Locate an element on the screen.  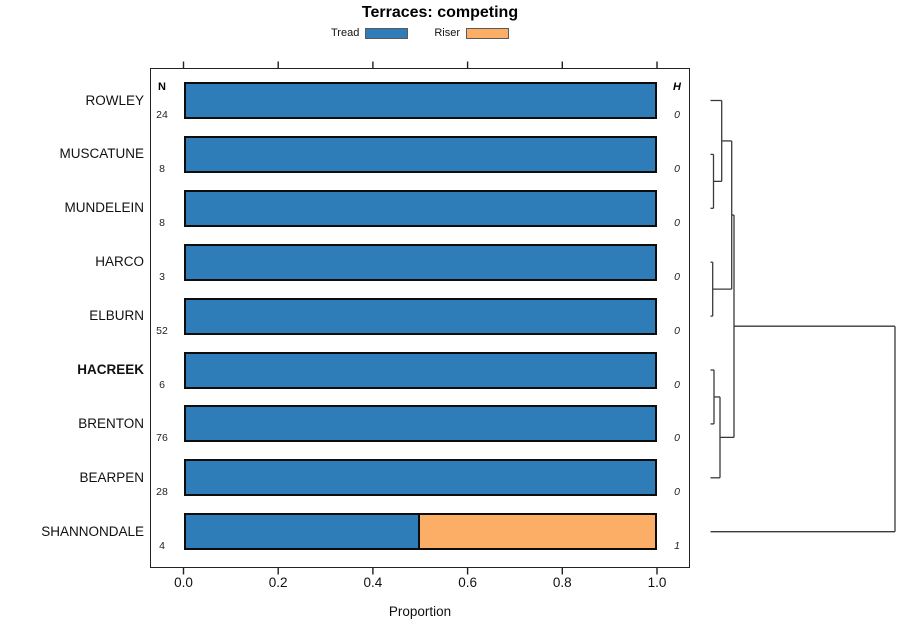
row-label-shannondale: SHANNONDALE is located at coordinates (92, 531).